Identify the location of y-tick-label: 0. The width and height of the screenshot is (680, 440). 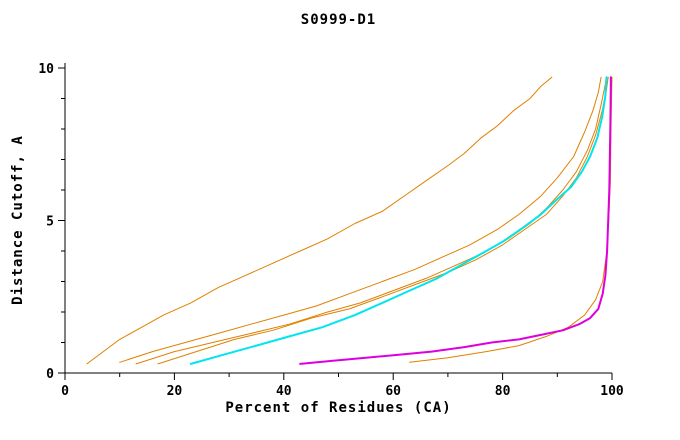
(50, 374).